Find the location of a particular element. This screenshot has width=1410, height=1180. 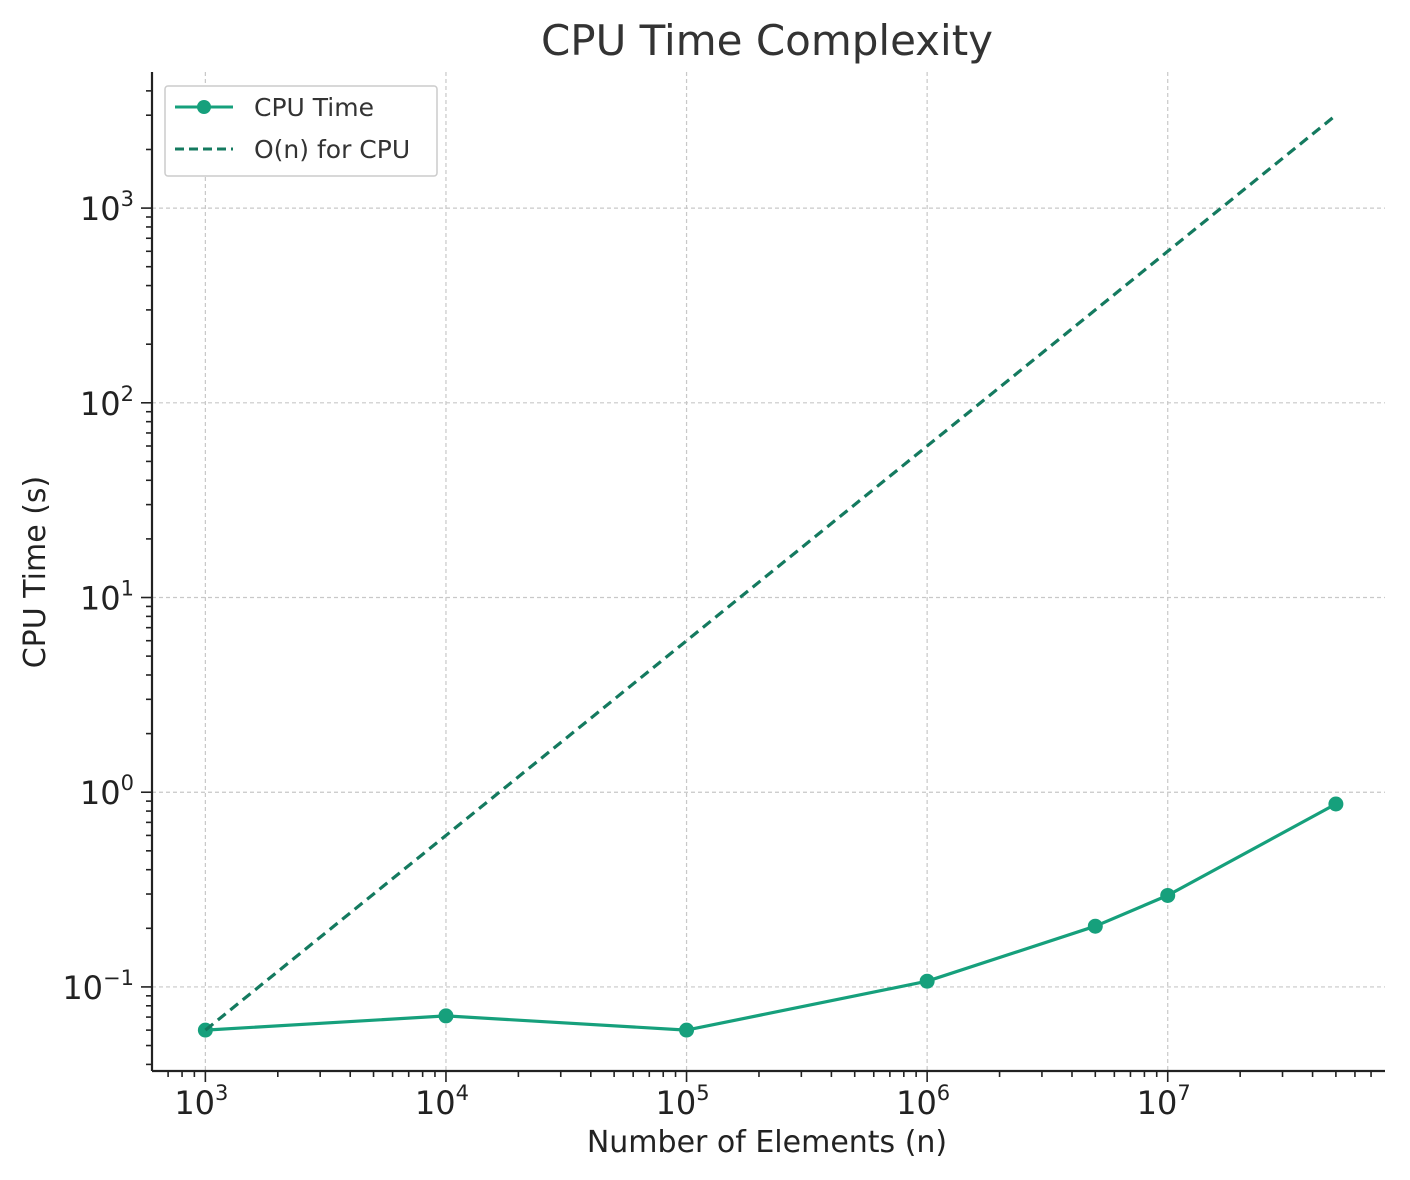

x-tick-label: 10⁴ is located at coordinates (442, 1101).